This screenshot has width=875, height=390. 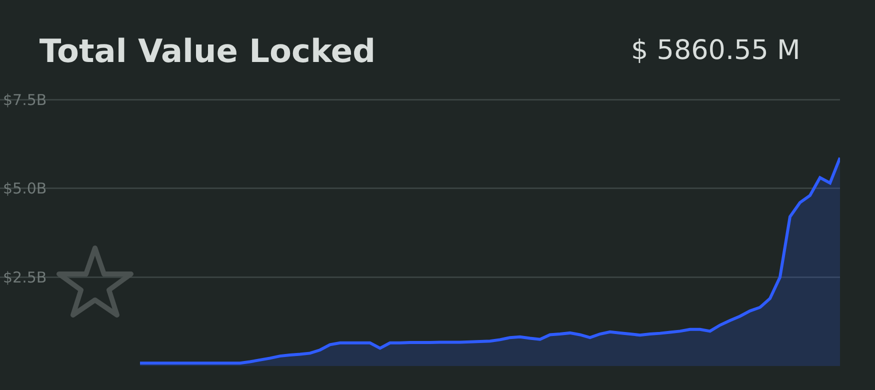 What do you see at coordinates (25, 277) in the screenshot?
I see `y-tick-label: $2.5B` at bounding box center [25, 277].